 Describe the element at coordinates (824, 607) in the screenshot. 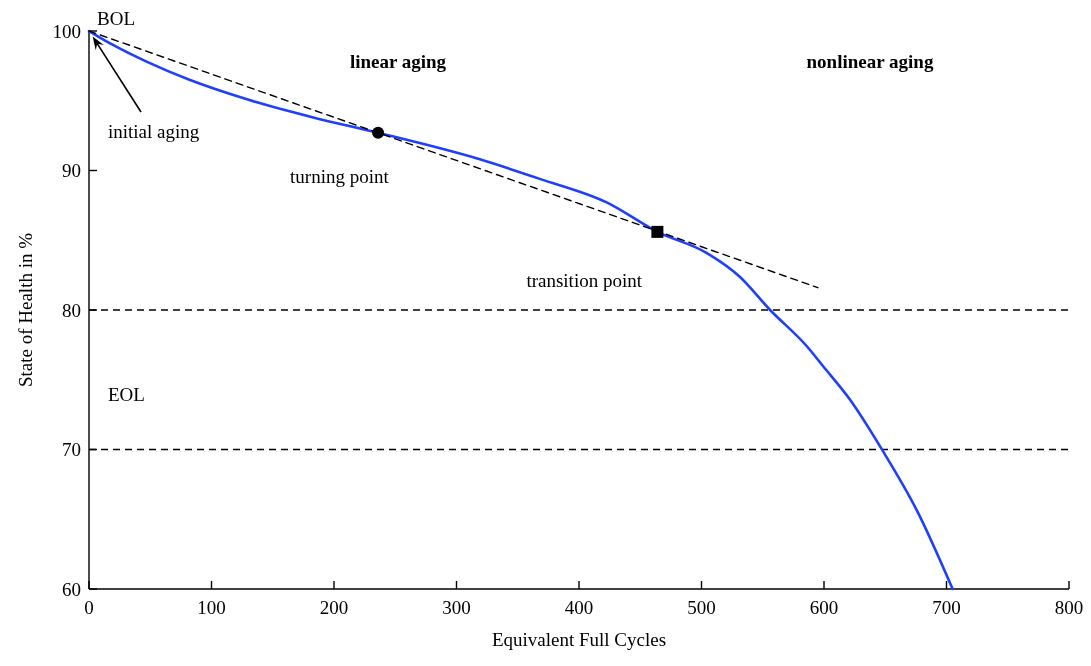

I see `x-tick-label: 600` at that location.